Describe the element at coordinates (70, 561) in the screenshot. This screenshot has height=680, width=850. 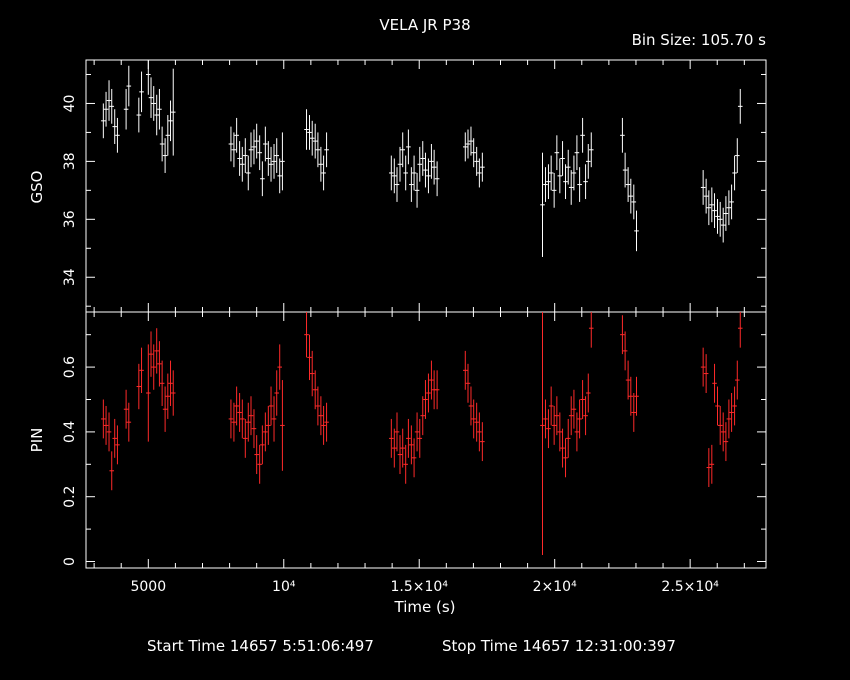
I see `pin-y-tick-label: 0` at that location.